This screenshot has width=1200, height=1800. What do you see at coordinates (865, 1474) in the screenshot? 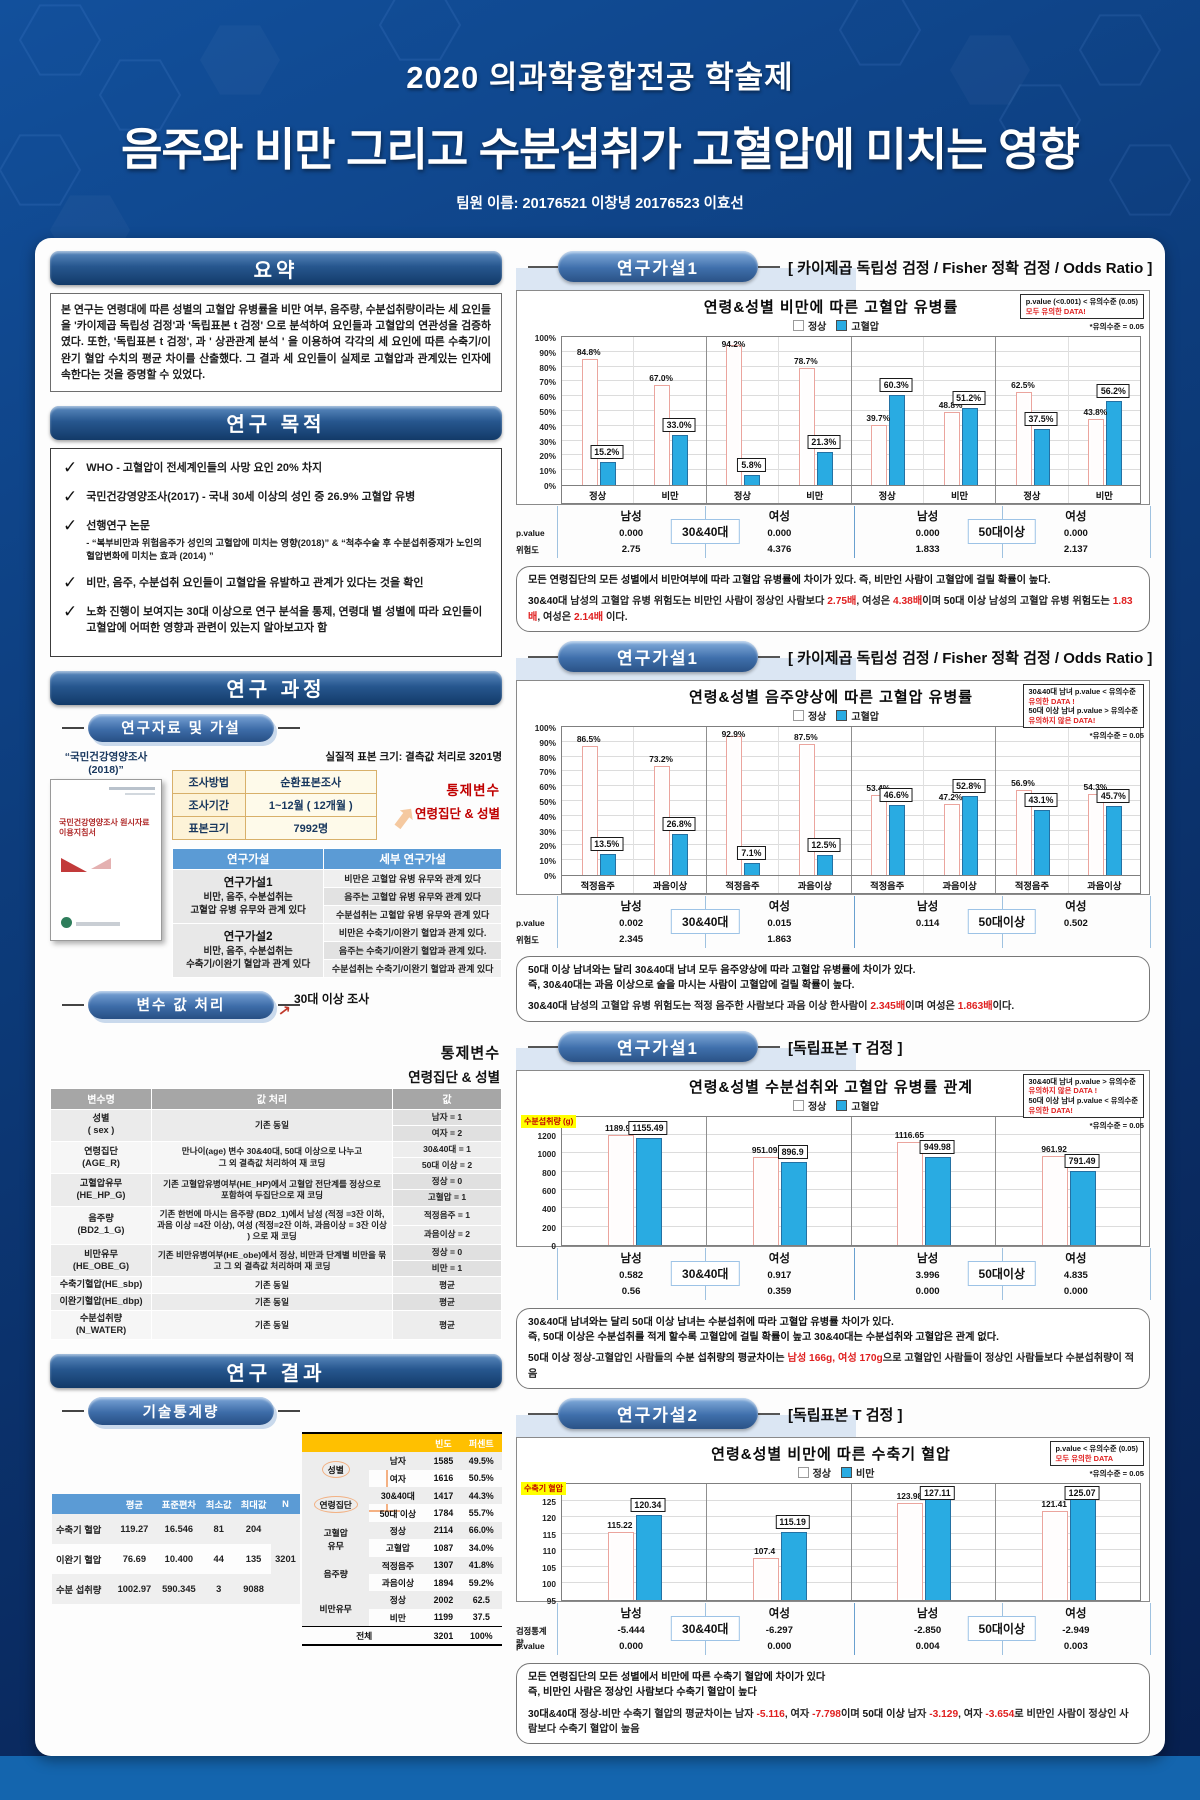
I see `legend-label: 비만` at bounding box center [865, 1474].